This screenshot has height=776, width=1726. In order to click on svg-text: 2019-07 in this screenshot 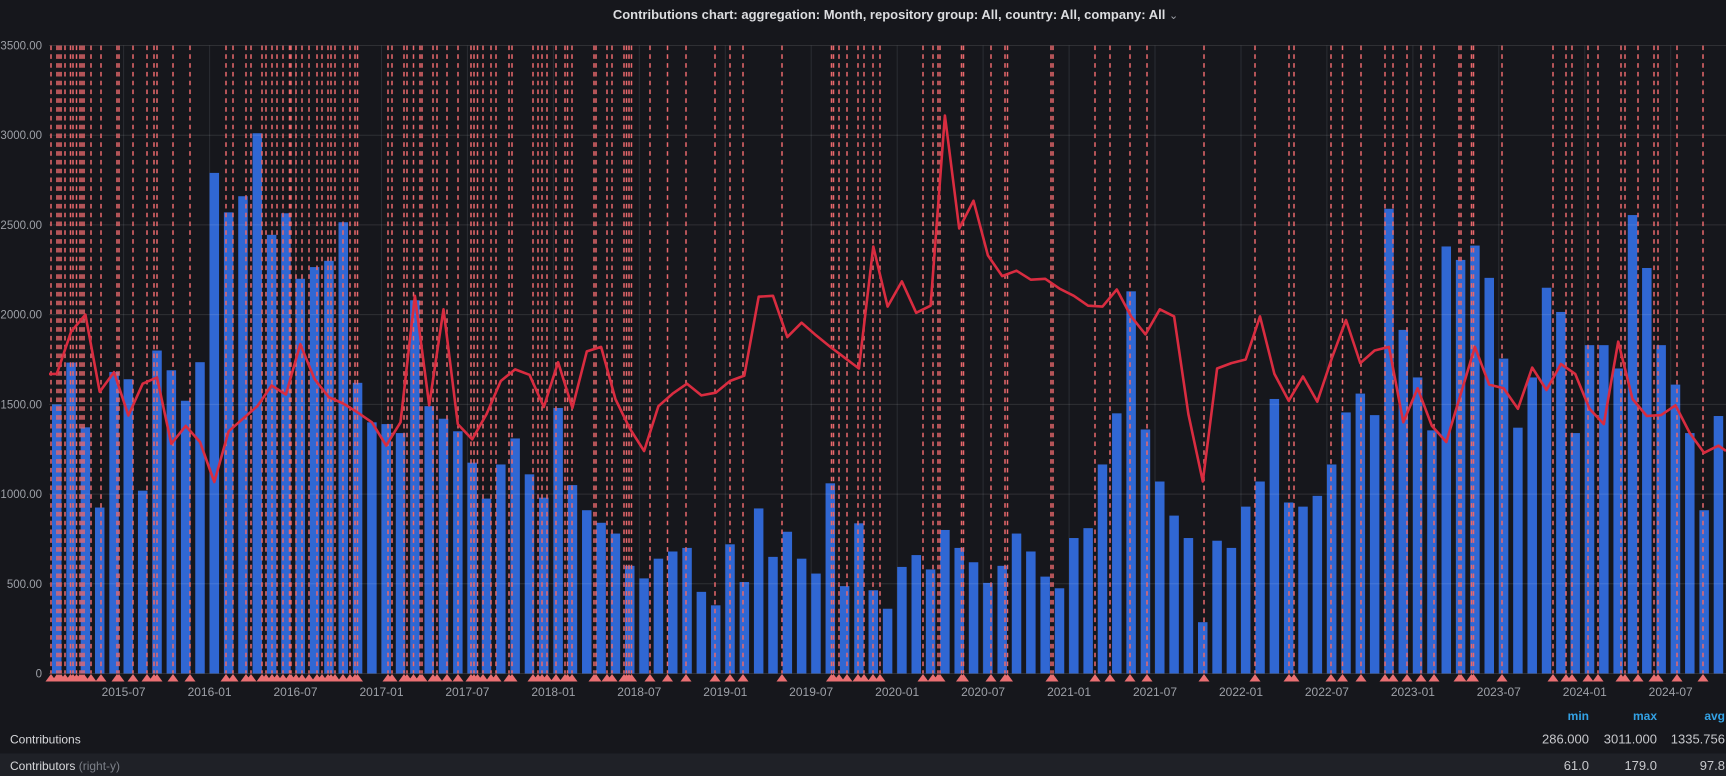, I will do `click(811, 692)`.